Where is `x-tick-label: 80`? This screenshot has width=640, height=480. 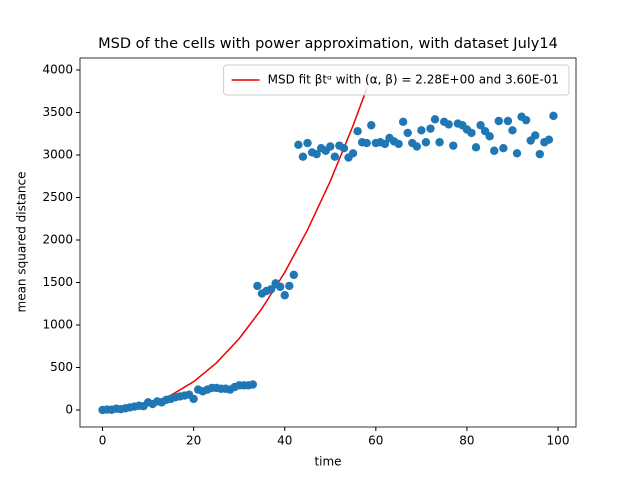 x-tick-label: 80 is located at coordinates (466, 441).